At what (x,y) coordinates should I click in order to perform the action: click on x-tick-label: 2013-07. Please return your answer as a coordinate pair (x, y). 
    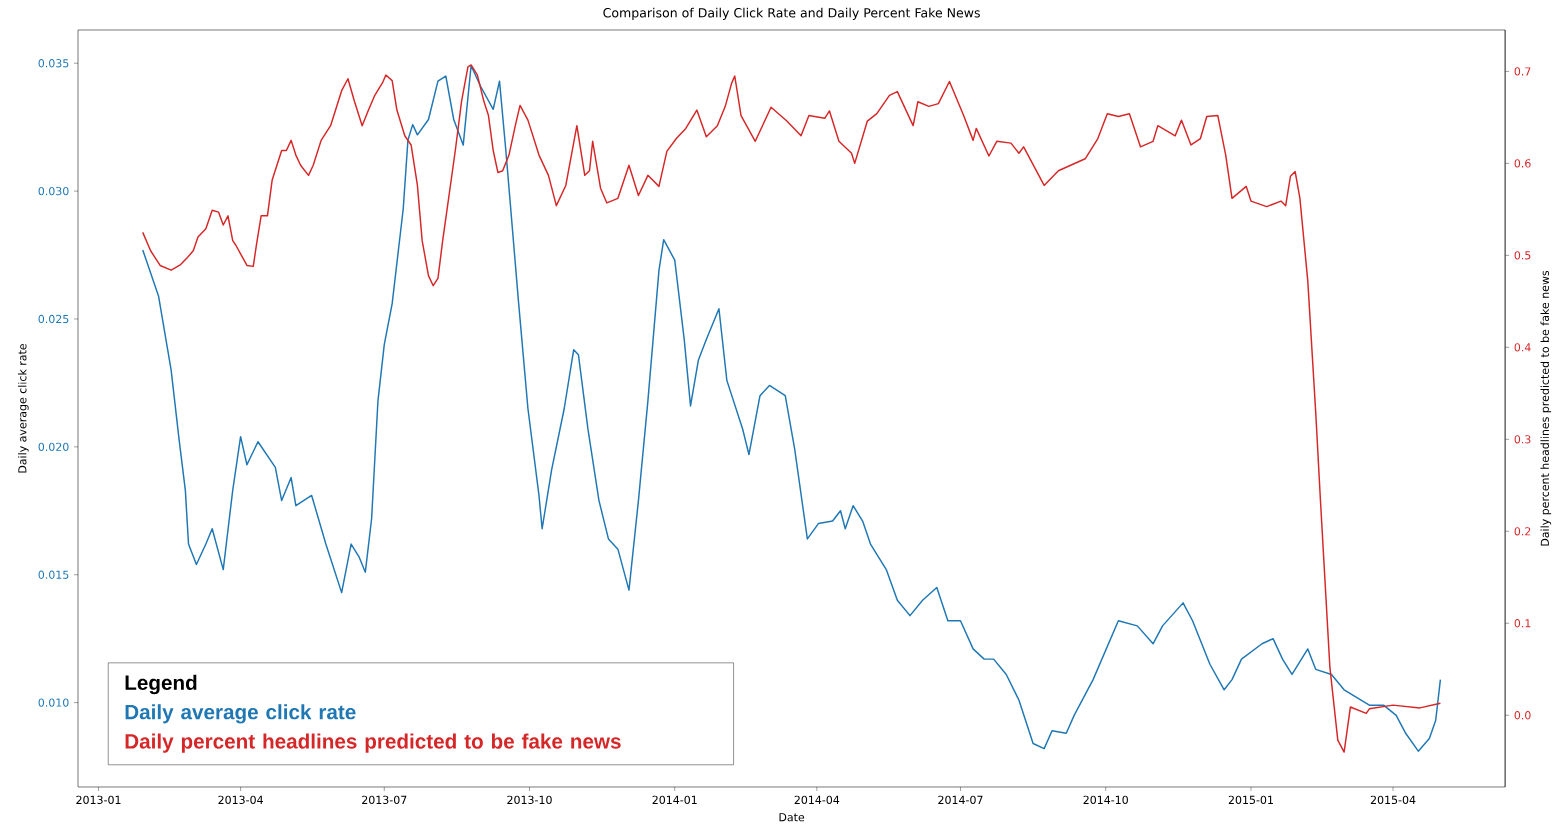
    Looking at the image, I should click on (384, 800).